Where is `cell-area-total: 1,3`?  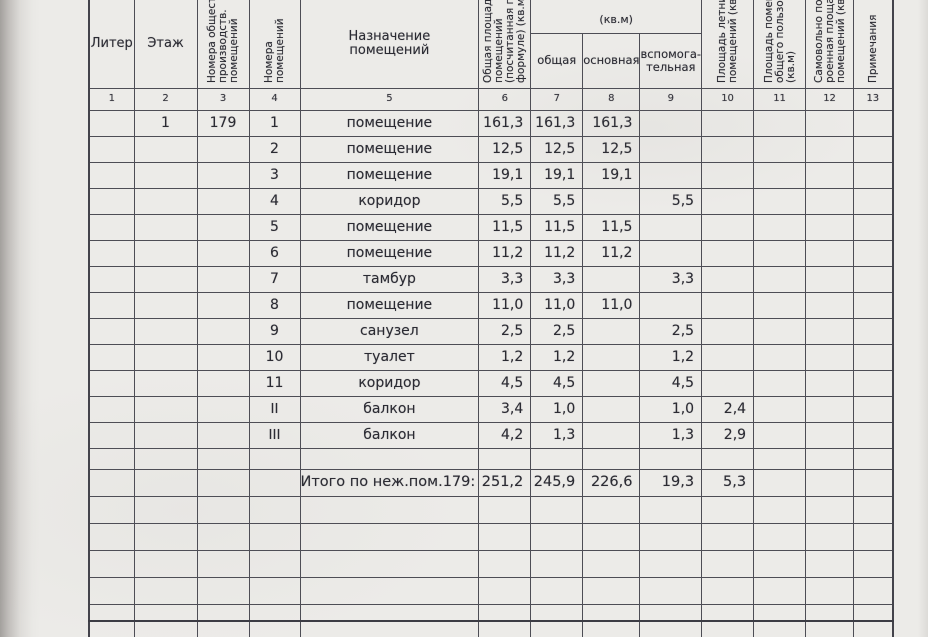
cell-area-total: 1,3 is located at coordinates (557, 435).